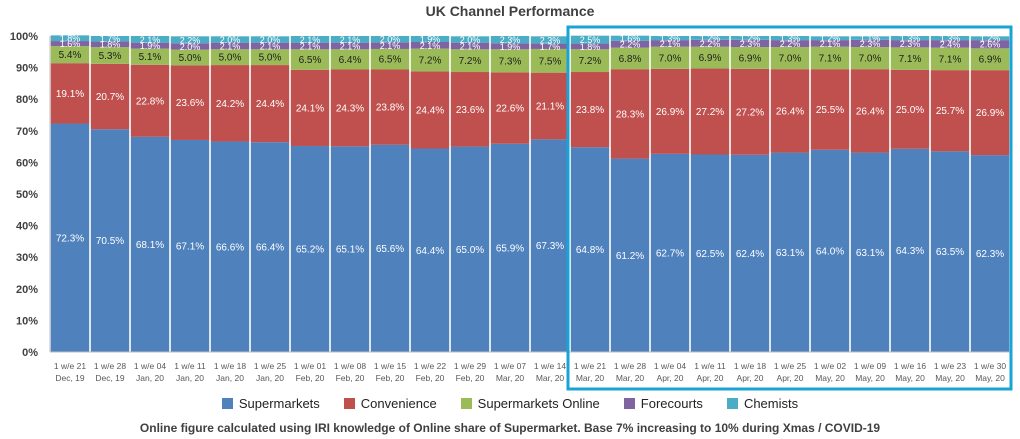 Image resolution: width=1020 pixels, height=439 pixels. What do you see at coordinates (279, 403) in the screenshot?
I see `legend-label: Supermarkets` at bounding box center [279, 403].